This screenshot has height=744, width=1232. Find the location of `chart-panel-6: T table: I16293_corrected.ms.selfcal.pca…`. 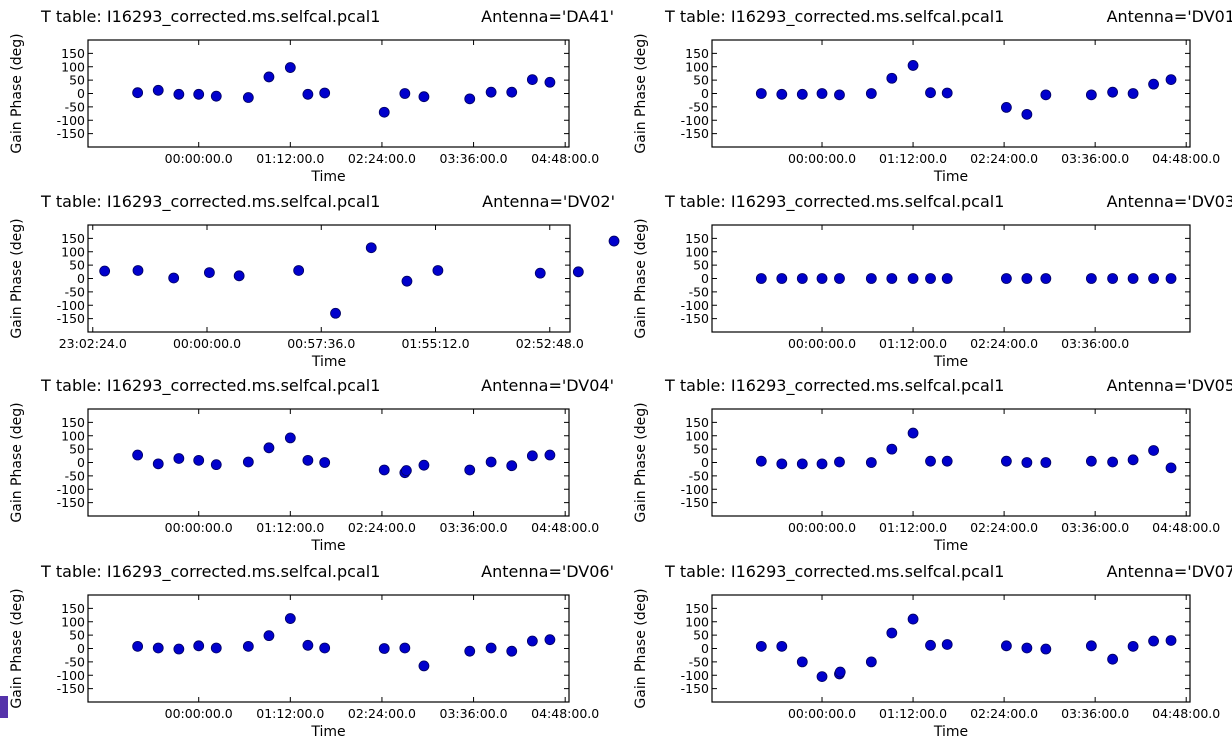

chart-panel-6: T table: I16293_corrected.ms.selfcal.pca… is located at coordinates (932, 465).